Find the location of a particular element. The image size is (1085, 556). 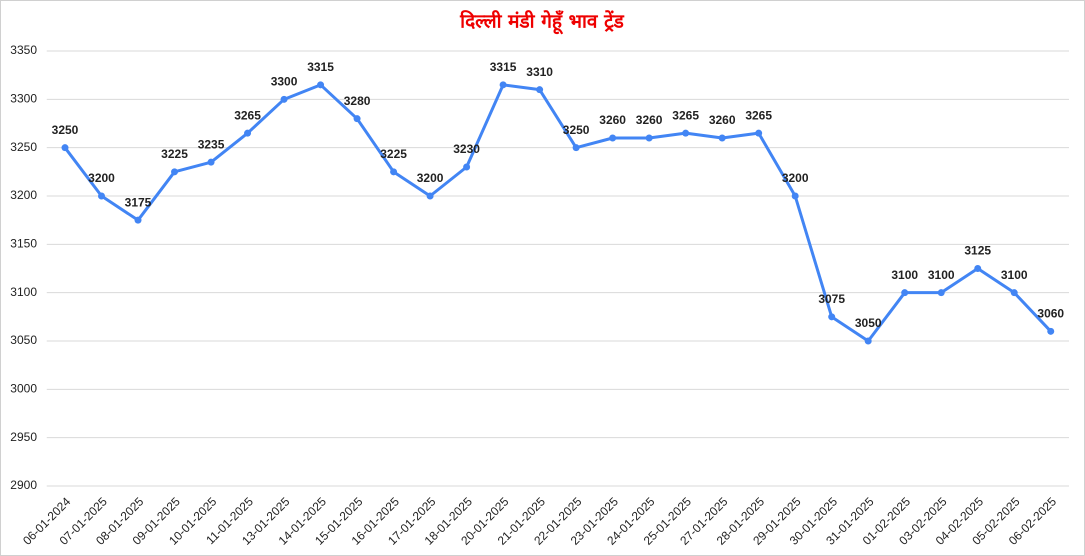

y-tick-label: 3100 is located at coordinates (23, 292).